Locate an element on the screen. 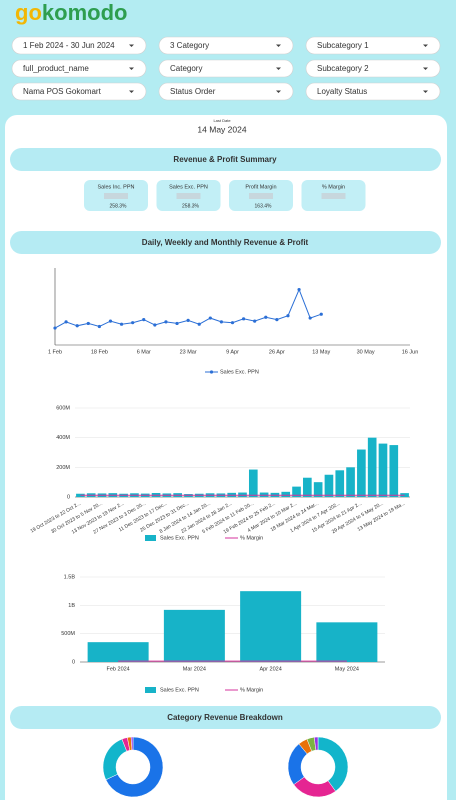  kpi-label: Sales Inc. PPN is located at coordinates (116, 187).